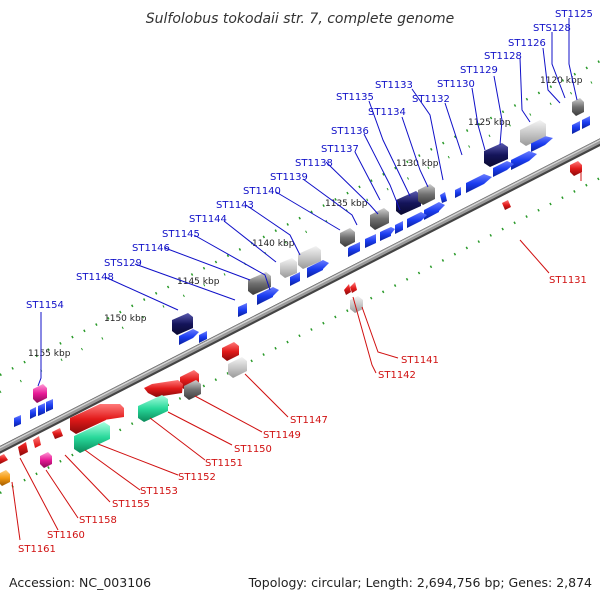 This screenshot has width=600, height=600. I want to click on gene-label: ST1138, so click(314, 163).